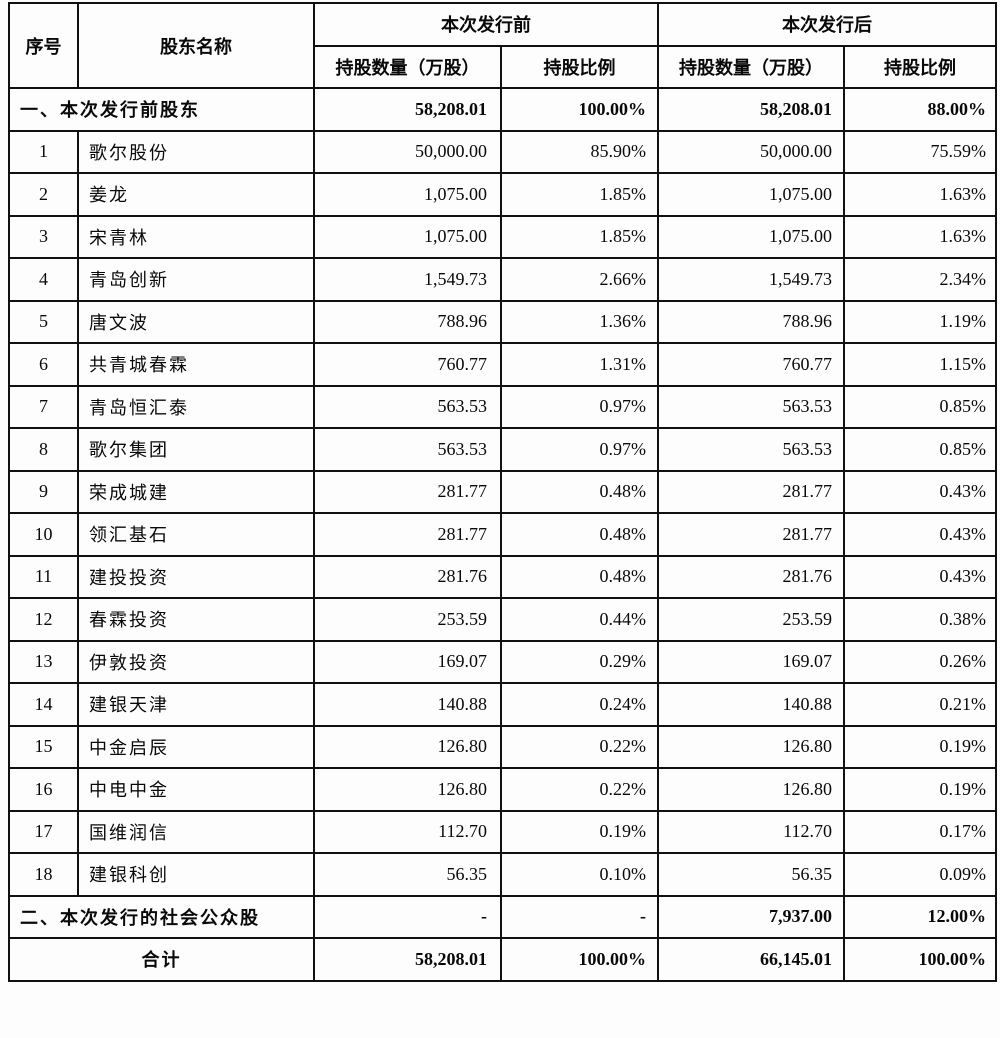 This screenshot has width=1000, height=1038. What do you see at coordinates (579, 619) in the screenshot?
I see `before-ratio: 0.44%` at bounding box center [579, 619].